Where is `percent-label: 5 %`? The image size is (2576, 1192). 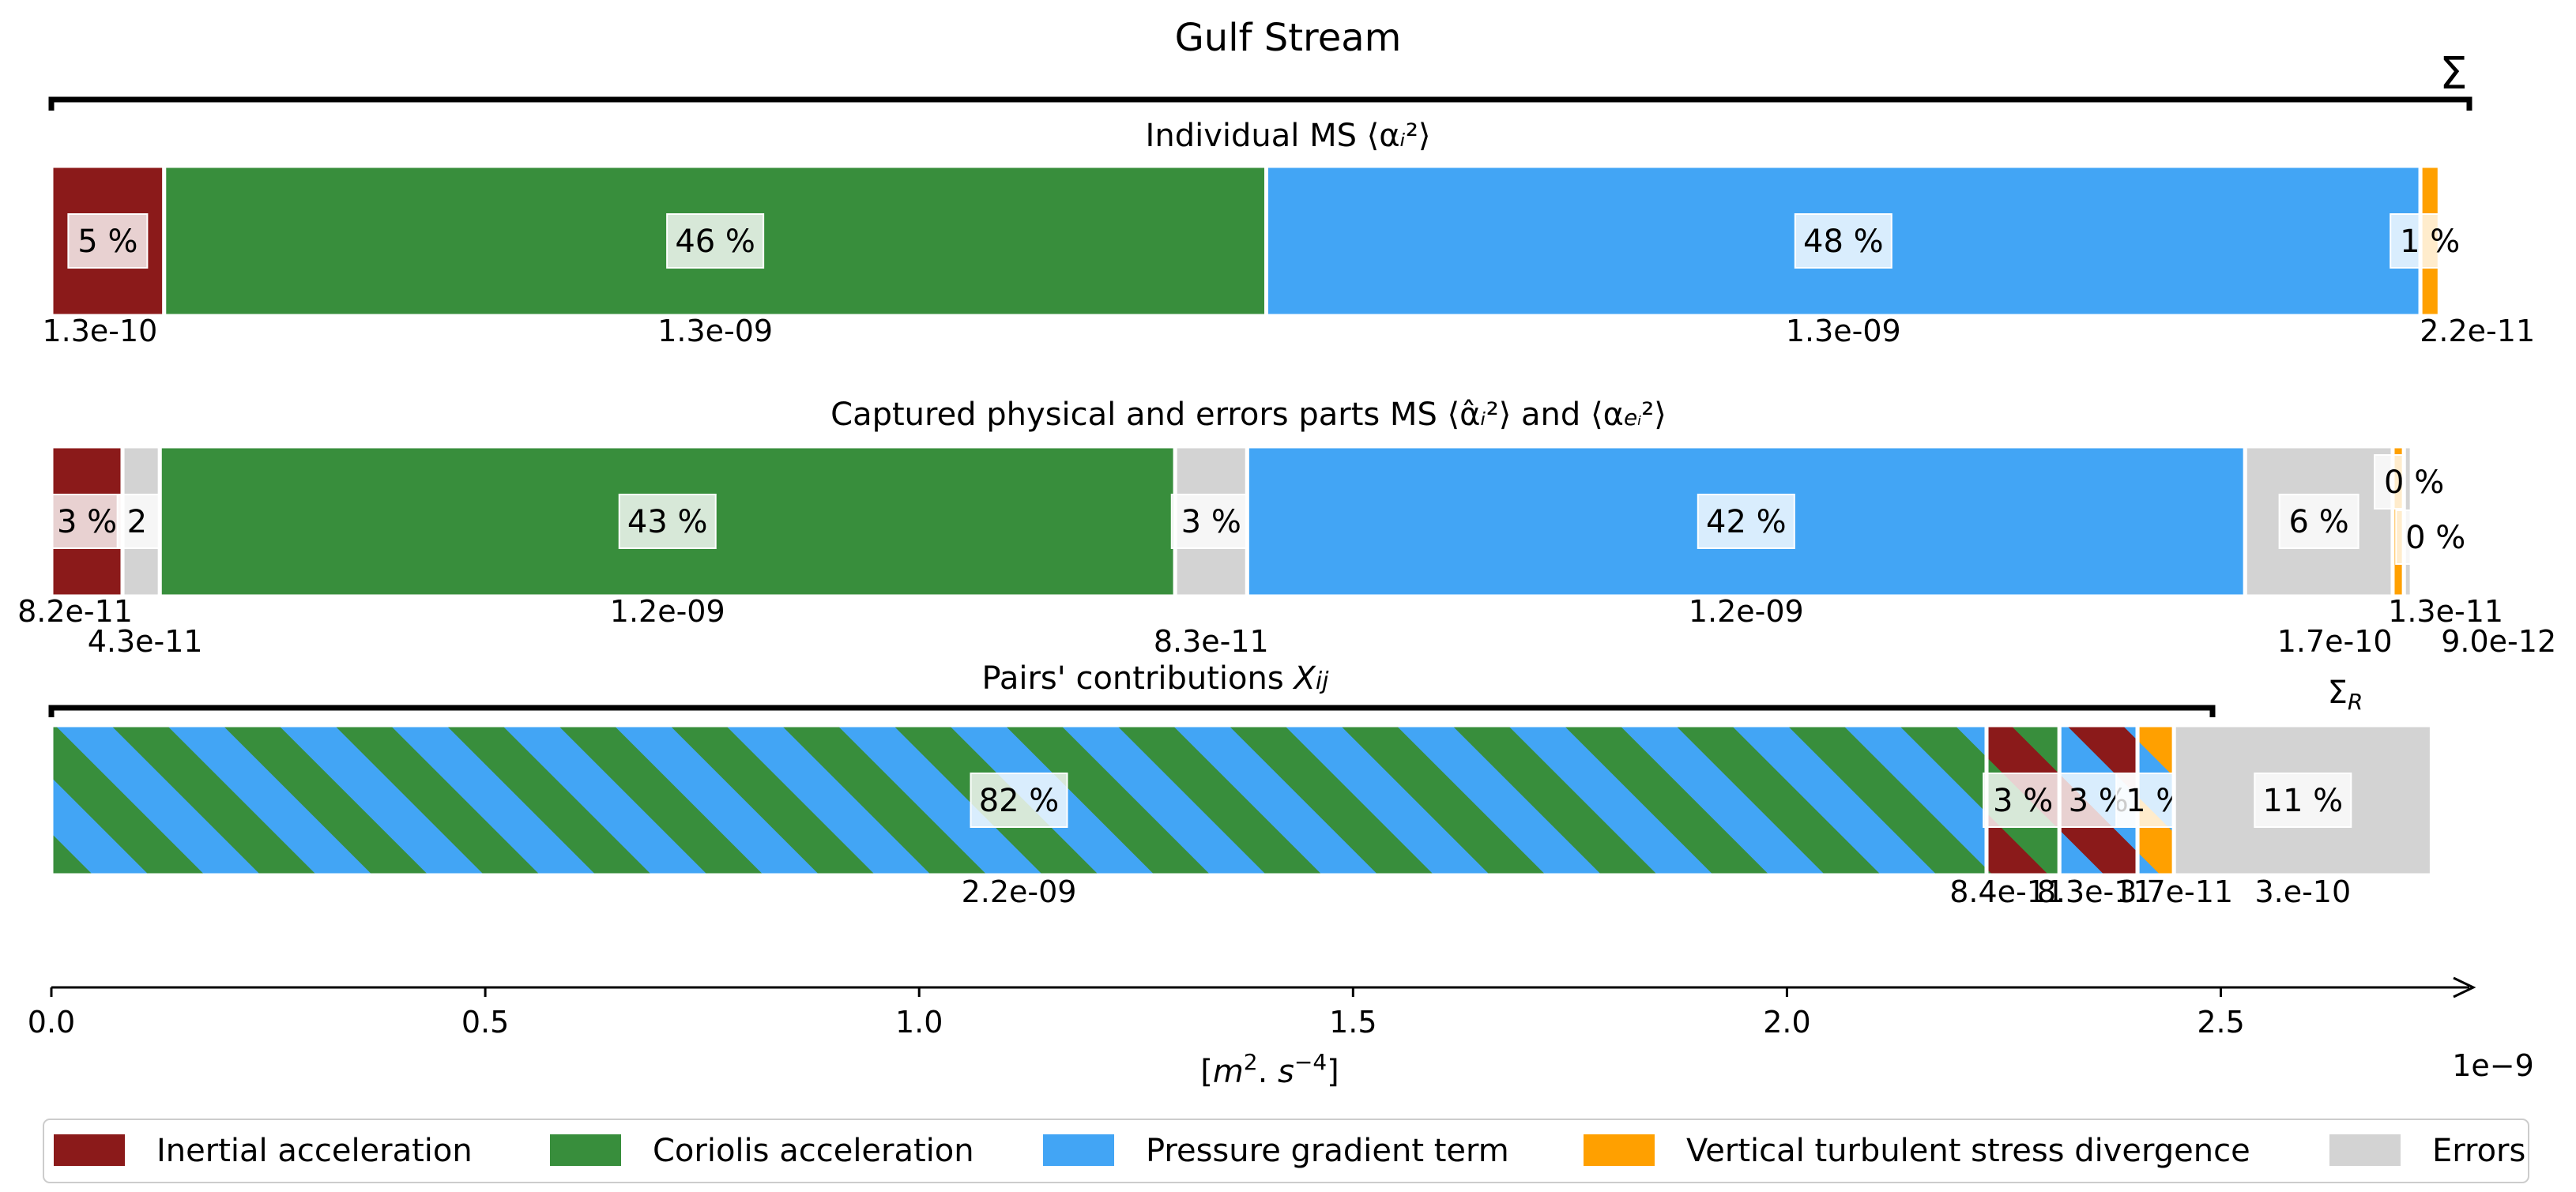 percent-label: 5 % is located at coordinates (108, 241).